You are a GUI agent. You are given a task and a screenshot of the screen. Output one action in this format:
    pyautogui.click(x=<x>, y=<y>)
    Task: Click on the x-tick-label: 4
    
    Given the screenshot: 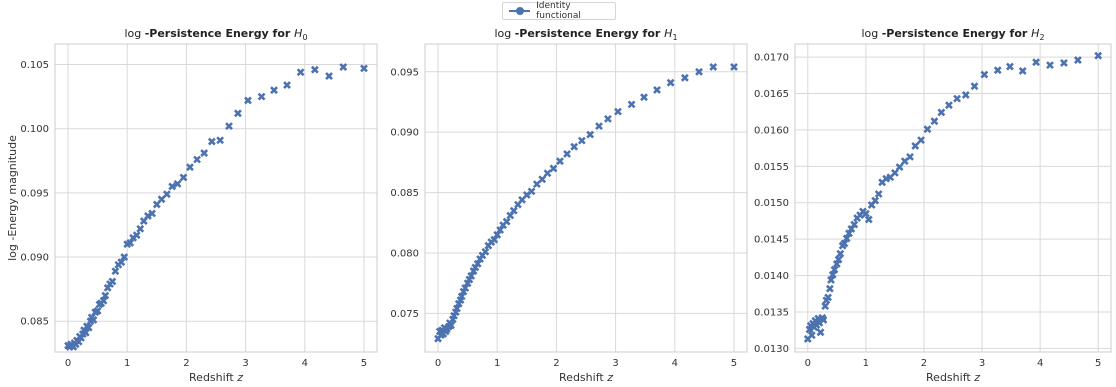 What is the action you would take?
    pyautogui.click(x=1040, y=363)
    